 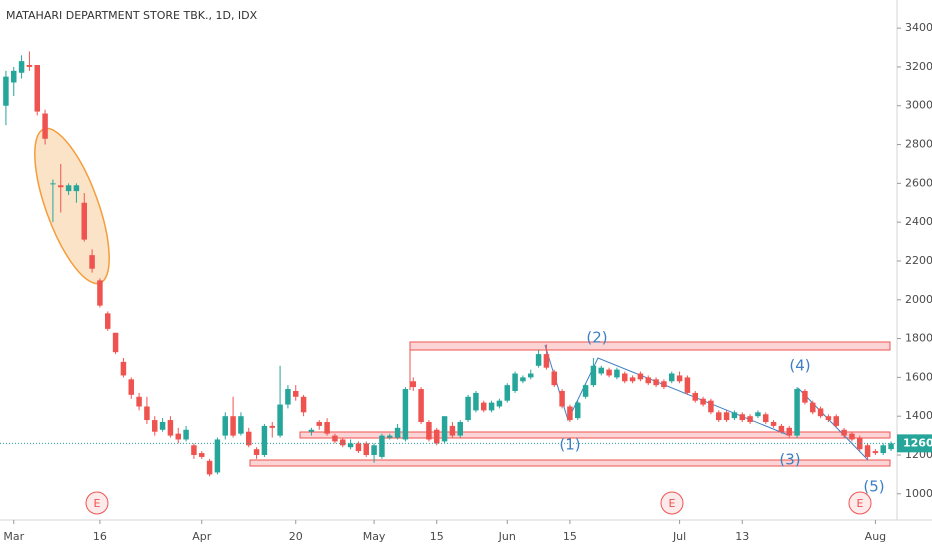 I want to click on wave-label: (1), so click(x=569, y=445).